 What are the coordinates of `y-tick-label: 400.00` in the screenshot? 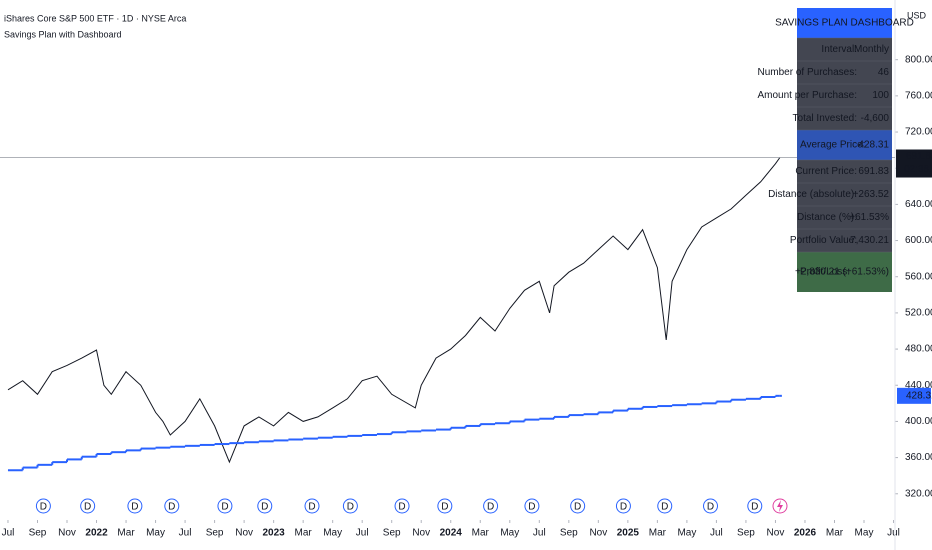 It's located at (918, 421).